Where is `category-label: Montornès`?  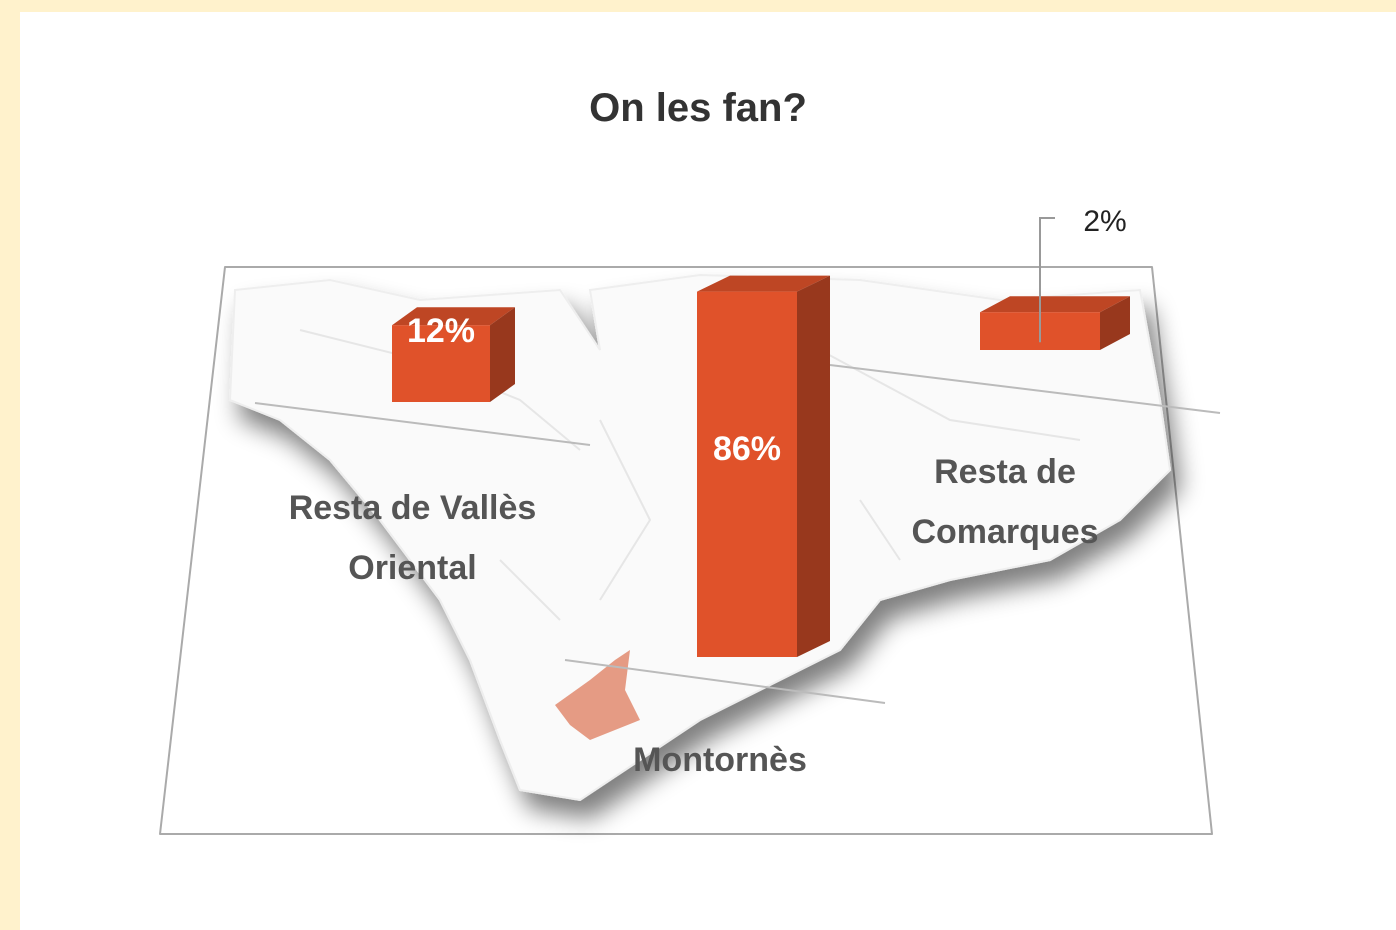 category-label: Montornès is located at coordinates (720, 760).